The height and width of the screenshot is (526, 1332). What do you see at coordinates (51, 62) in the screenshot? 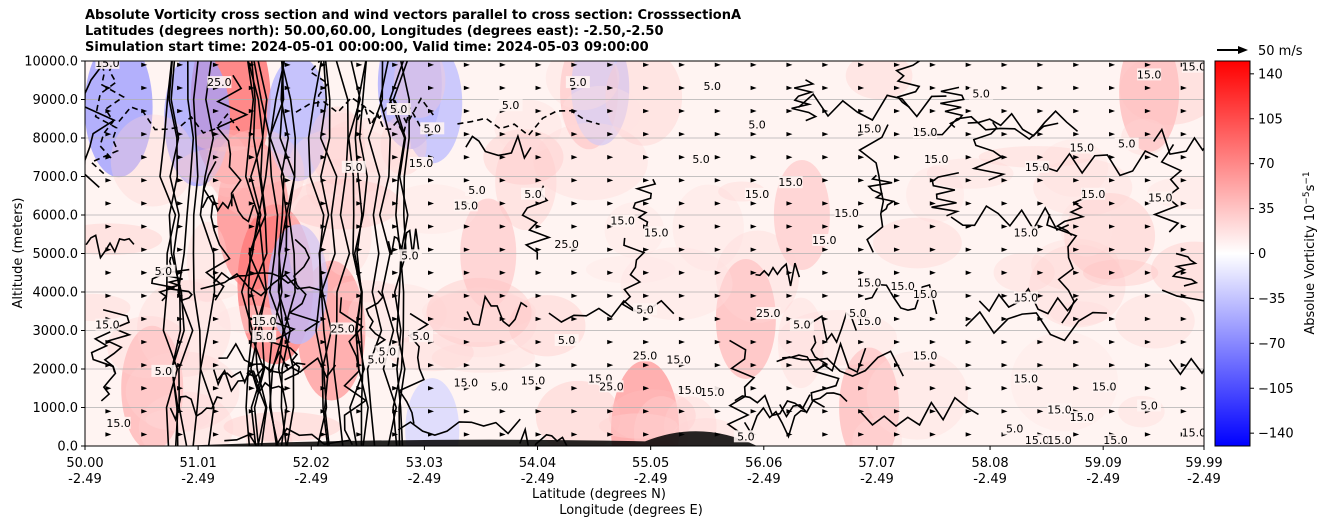
I see `y-tick-label: 10000.0` at bounding box center [51, 62].